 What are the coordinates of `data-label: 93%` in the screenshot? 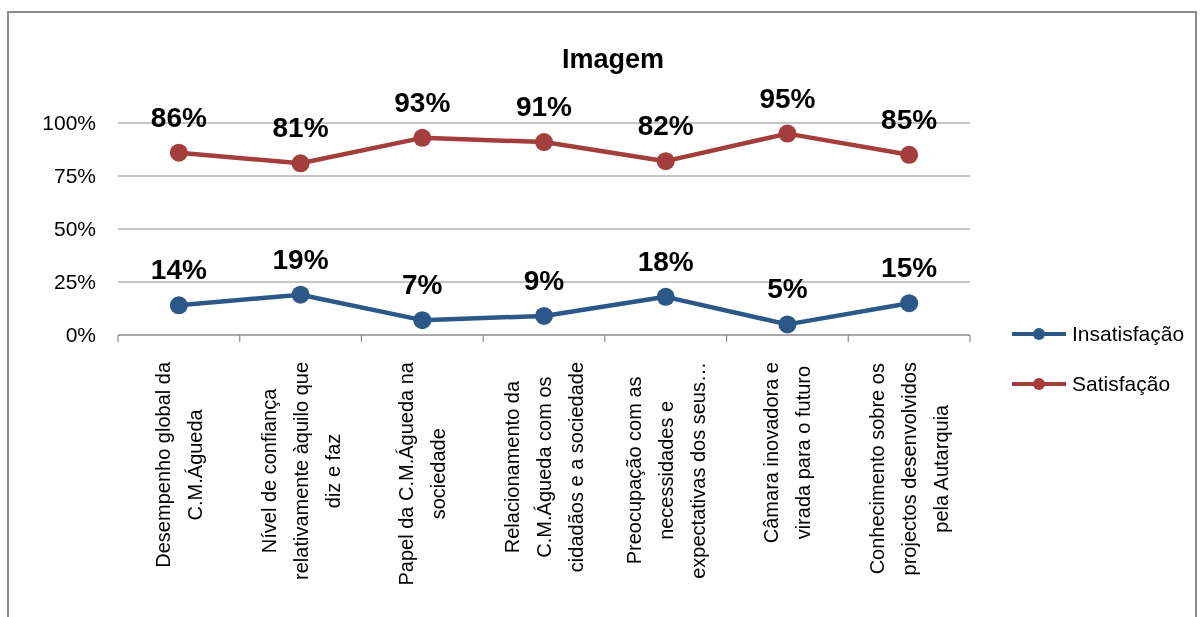 It's located at (422, 102).